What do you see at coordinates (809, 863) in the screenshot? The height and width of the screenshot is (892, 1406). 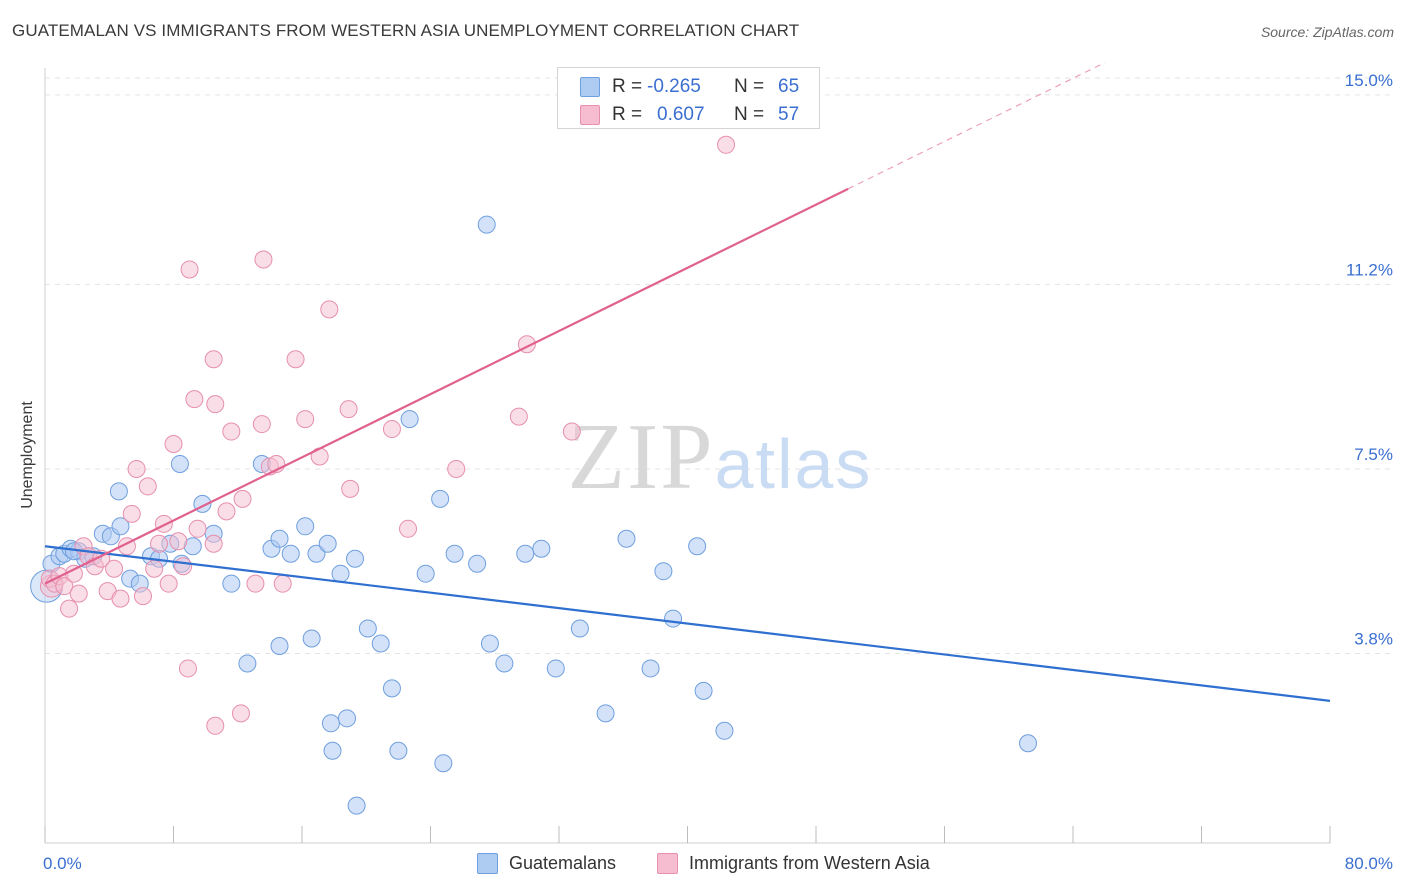 I see `series-label-western-asia: Immigrants from Western Asia` at bounding box center [809, 863].